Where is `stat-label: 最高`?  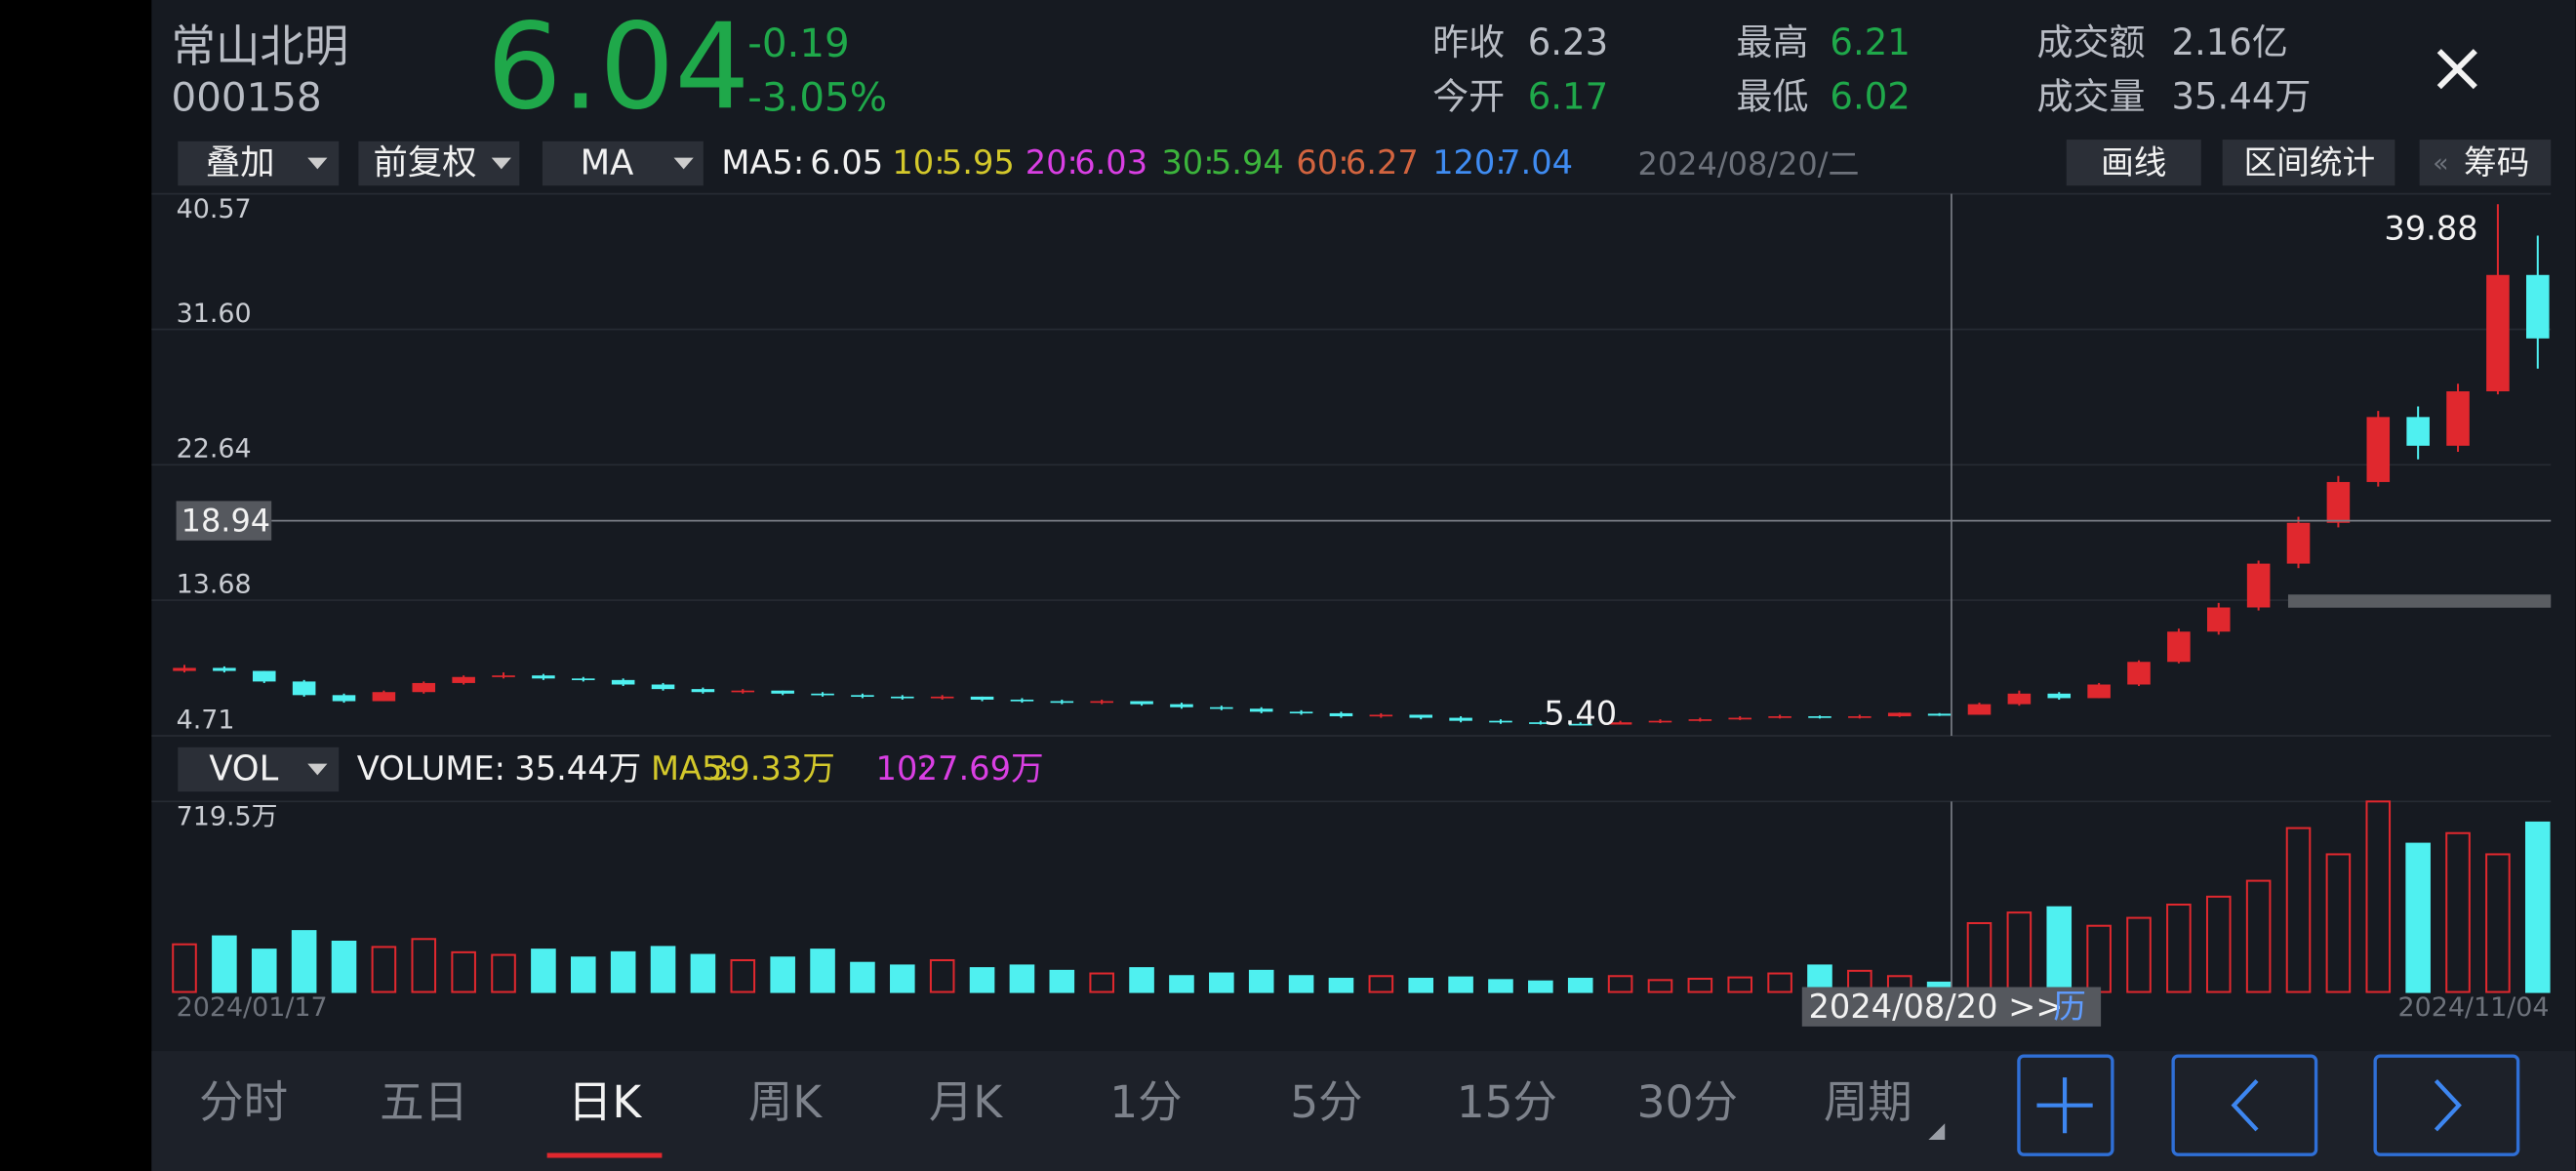
stat-label: 最高 is located at coordinates (1772, 42).